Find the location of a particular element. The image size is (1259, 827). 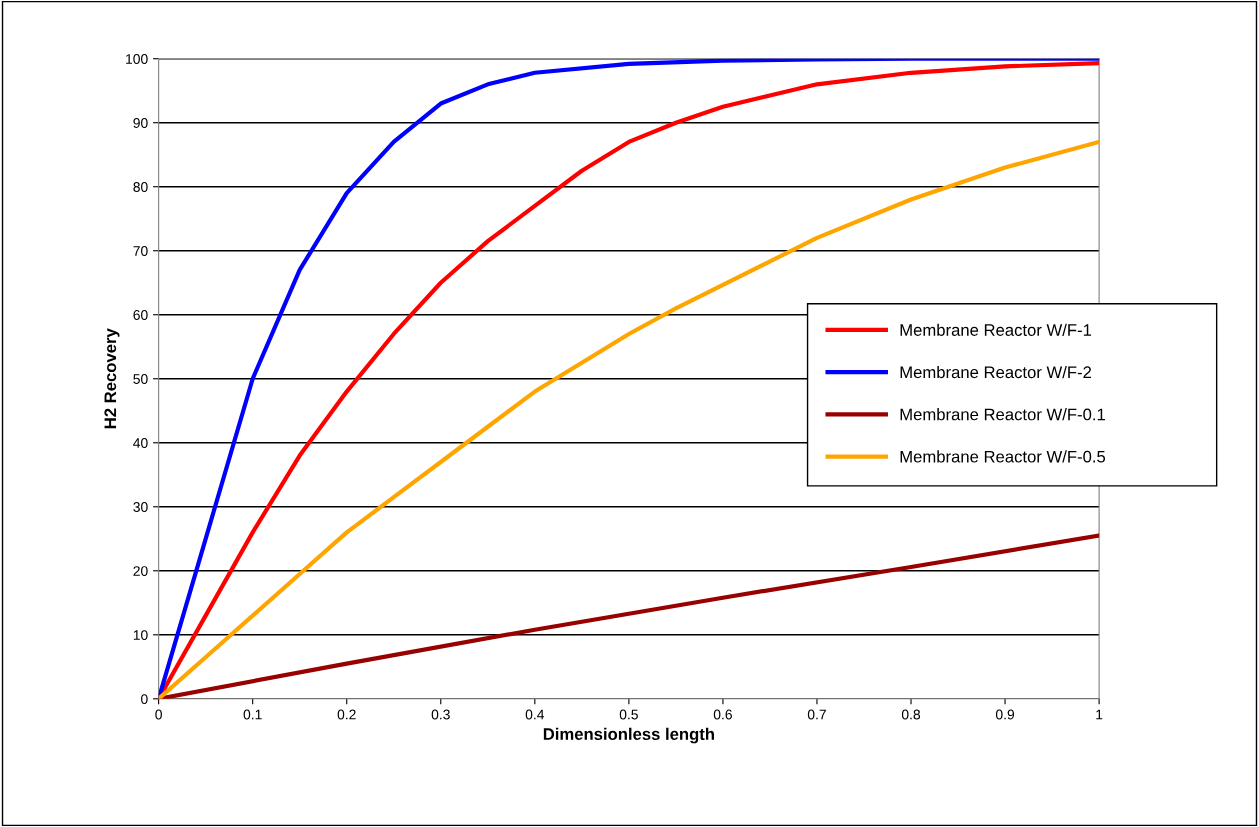

legend-label: Membrane Reactor W/F-1 is located at coordinates (996, 329).